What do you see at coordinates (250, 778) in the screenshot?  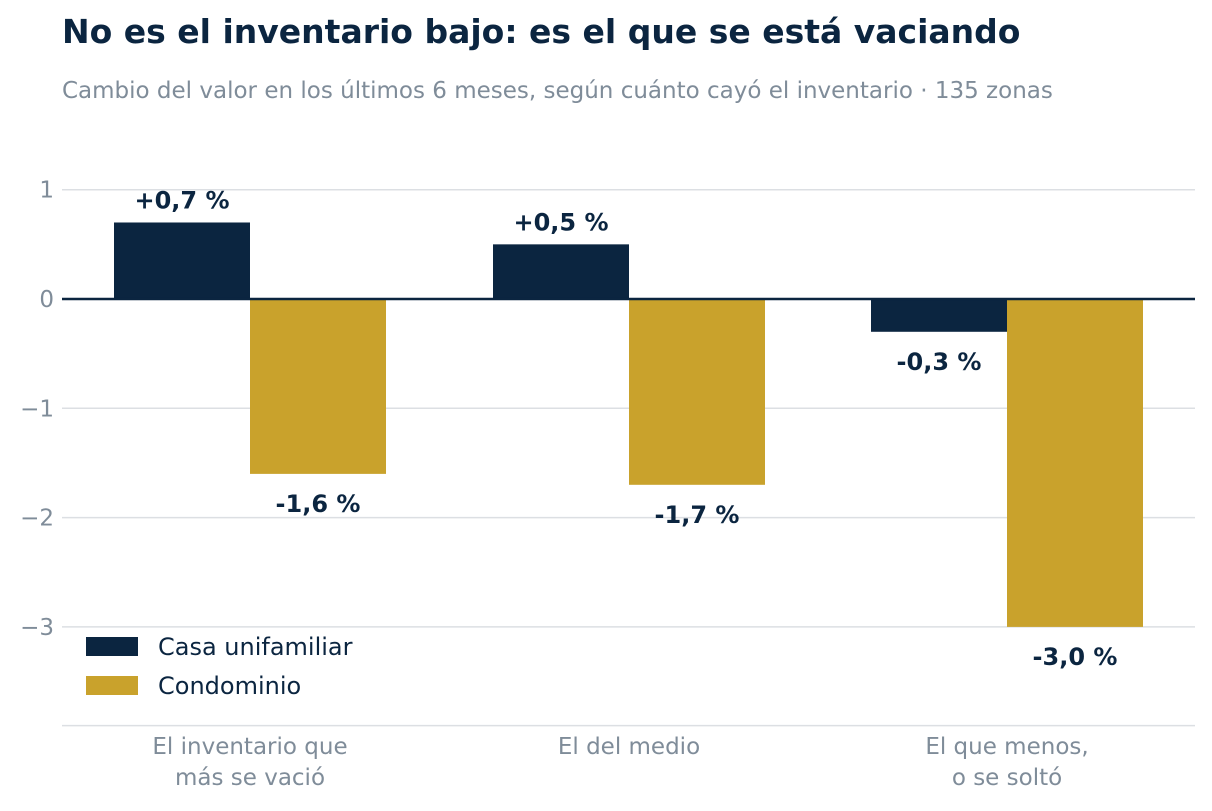 I see `x-category-label: más se vació` at bounding box center [250, 778].